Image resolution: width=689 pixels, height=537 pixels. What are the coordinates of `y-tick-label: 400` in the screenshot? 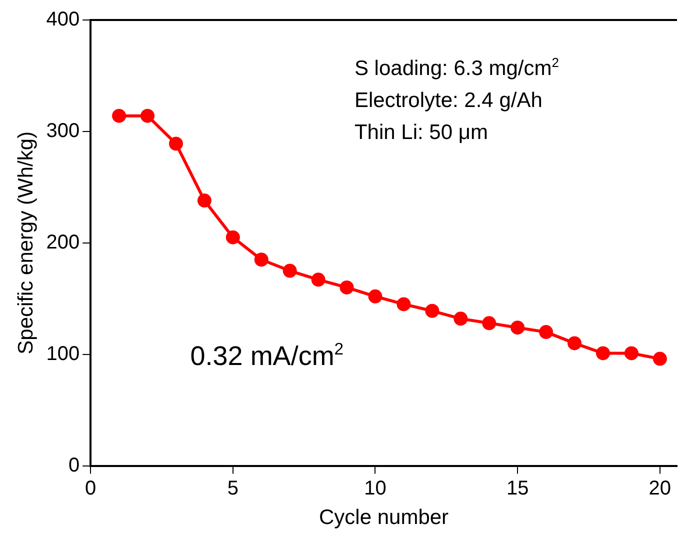 It's located at (63, 19).